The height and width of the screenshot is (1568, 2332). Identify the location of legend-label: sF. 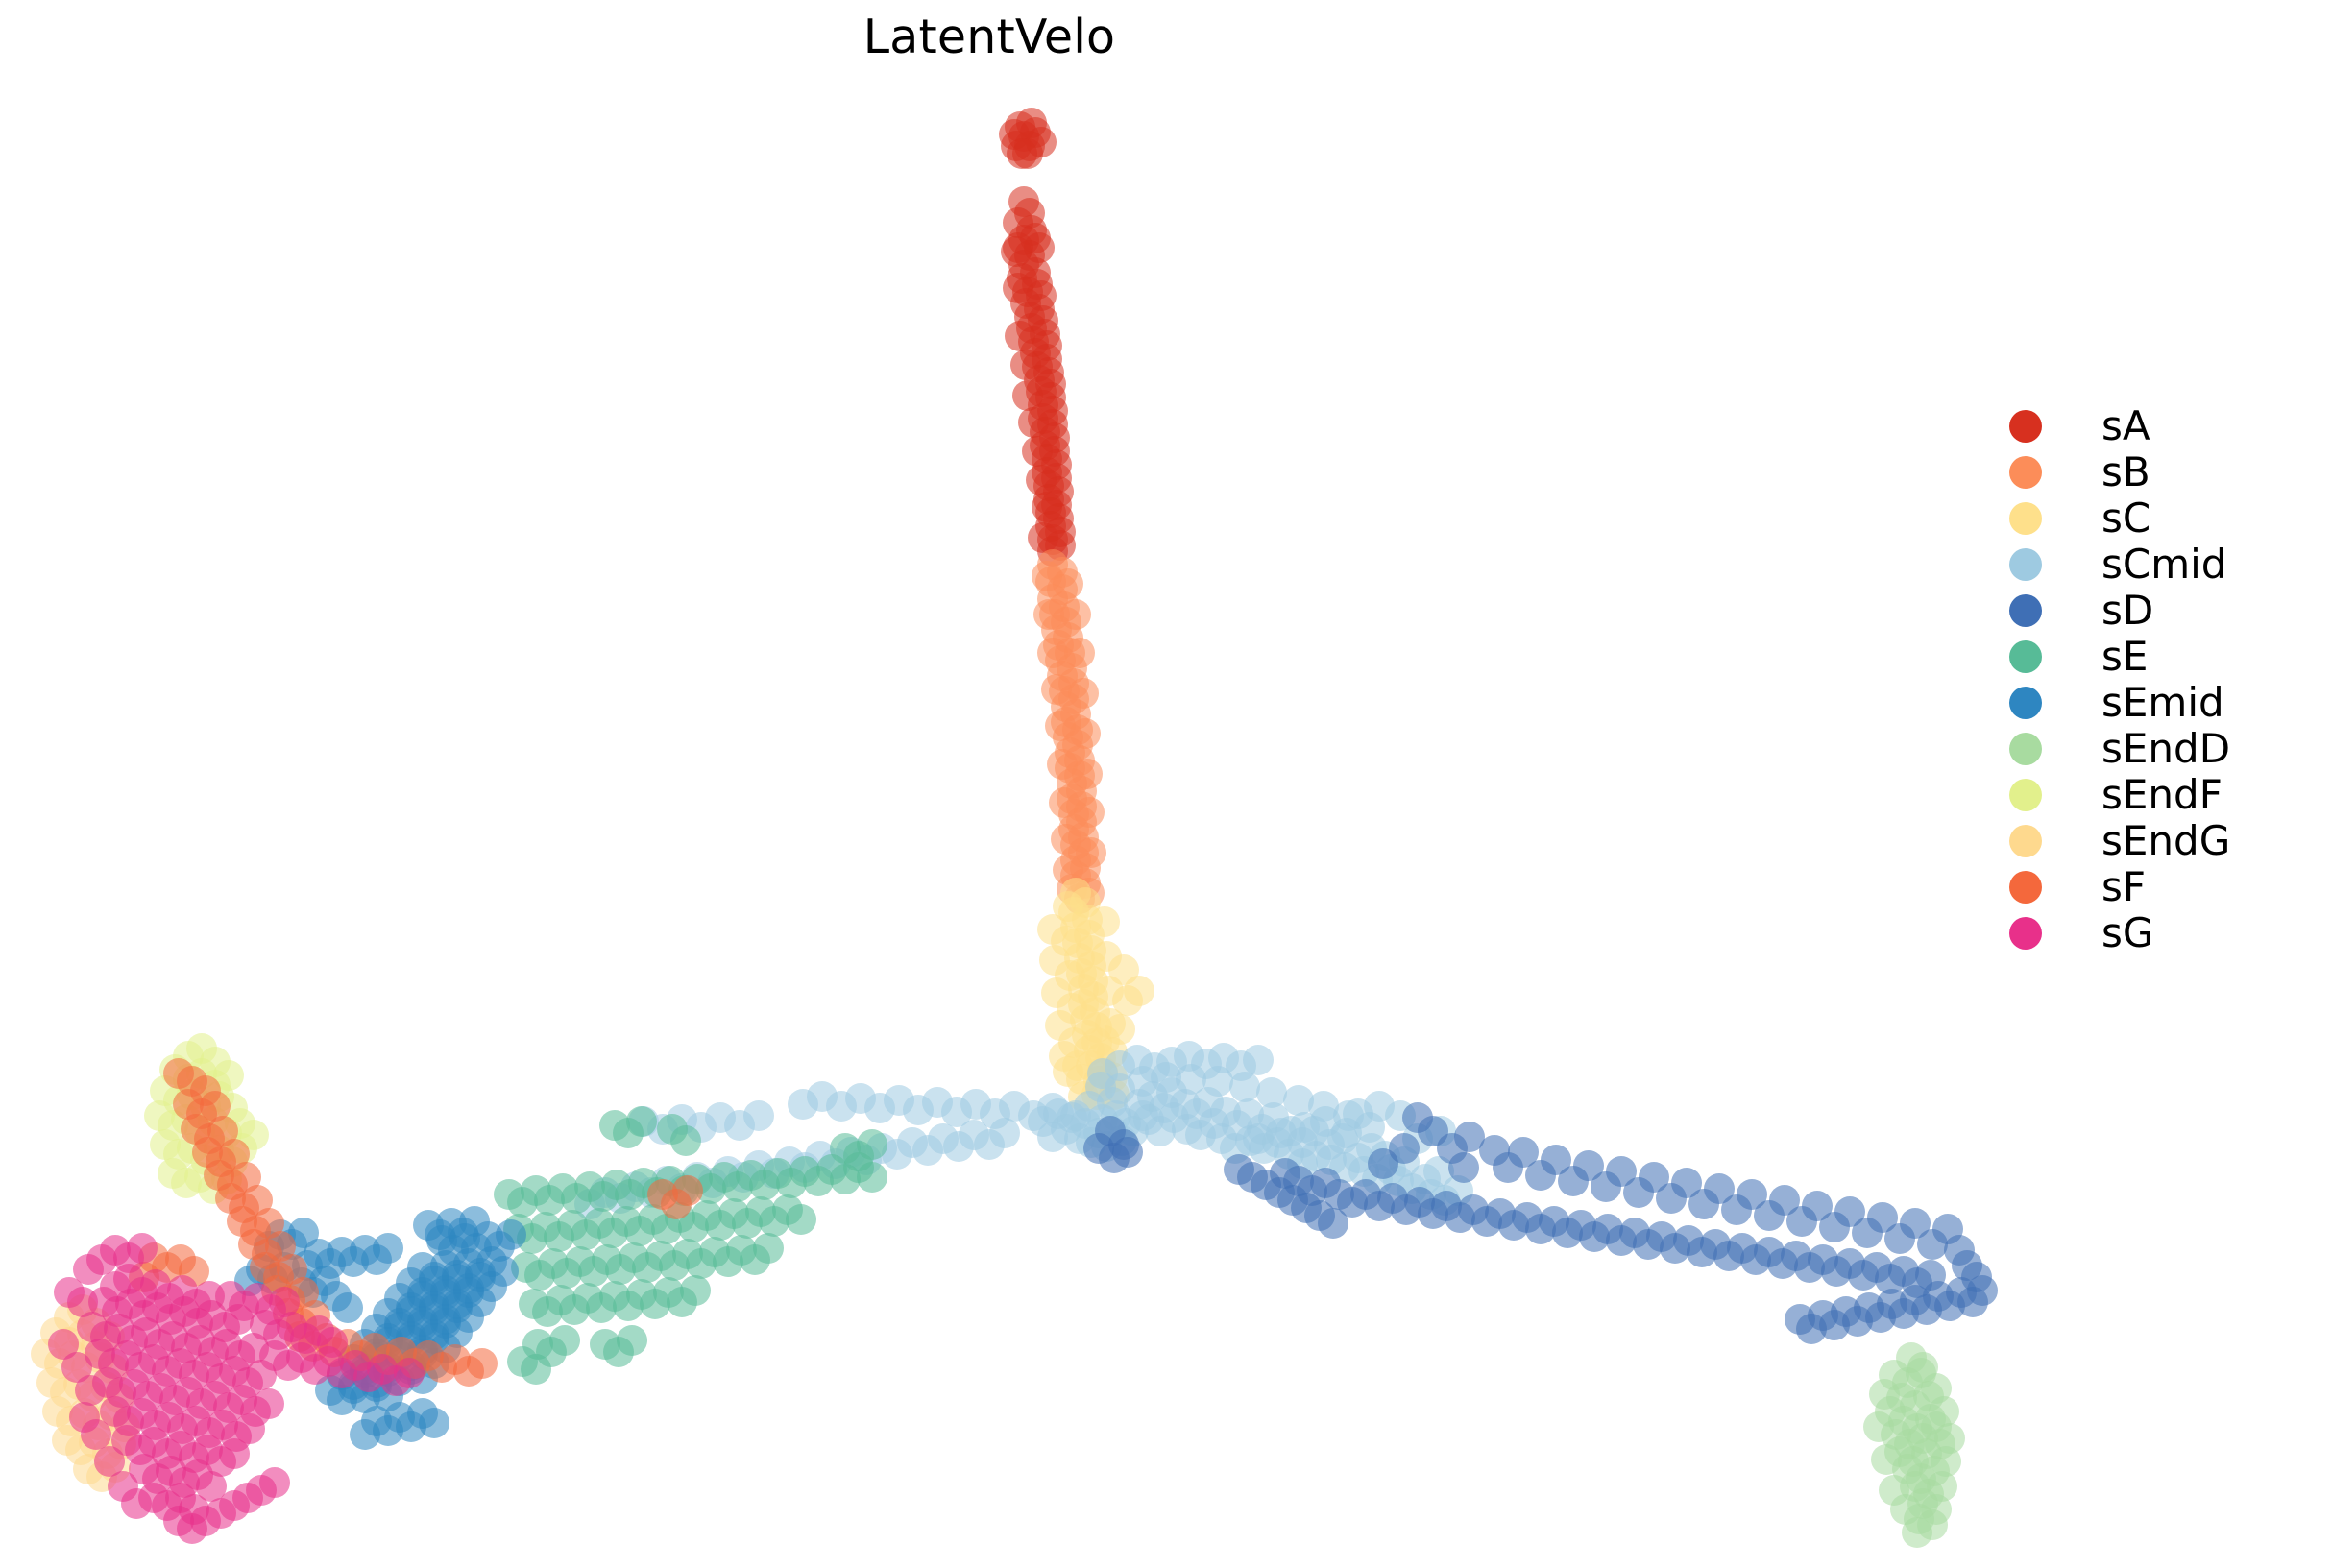
(2124, 886).